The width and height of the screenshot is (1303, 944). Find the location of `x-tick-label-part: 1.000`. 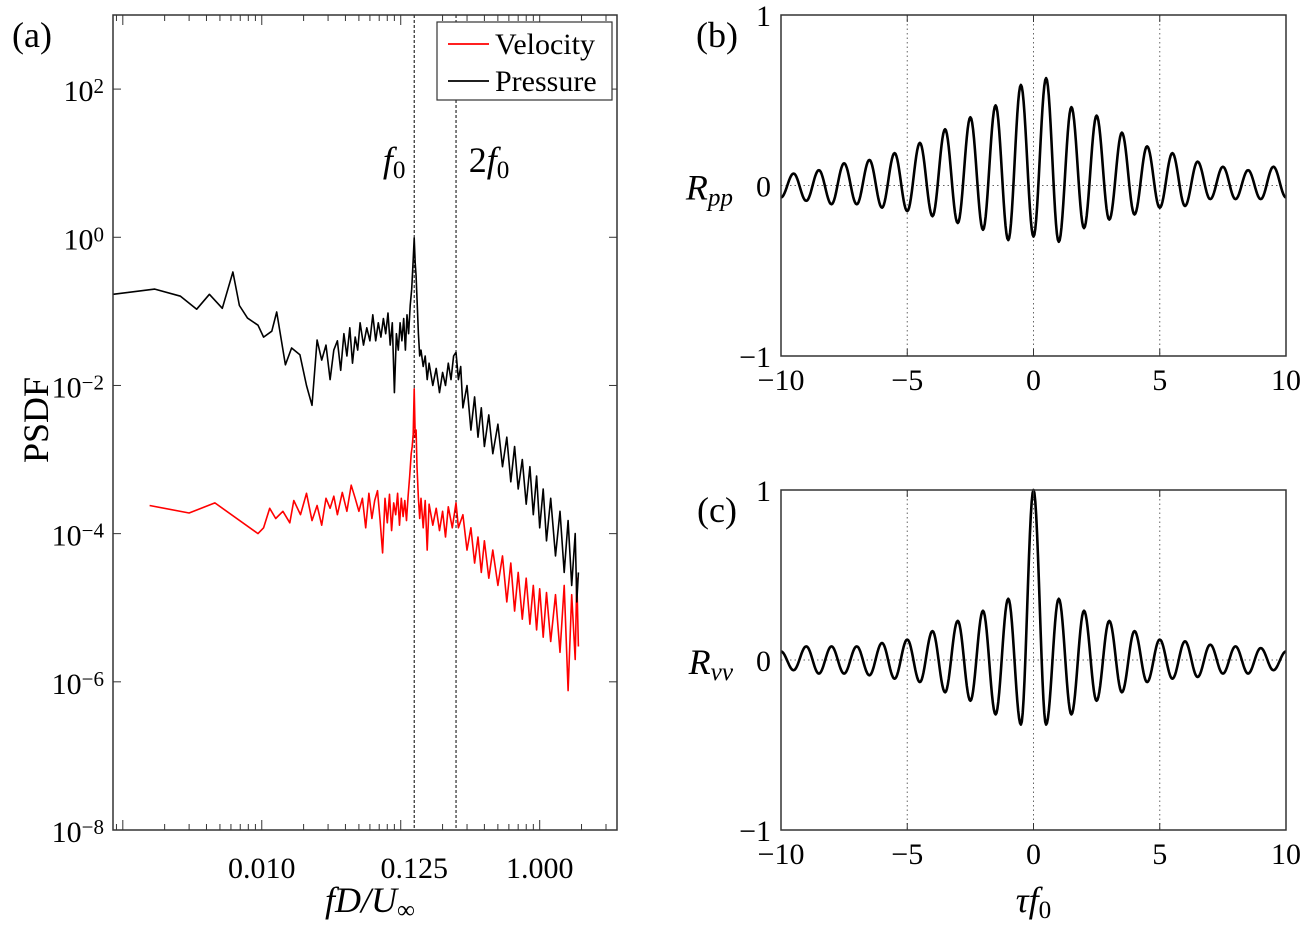

x-tick-label-part: 1.000 is located at coordinates (540, 868).